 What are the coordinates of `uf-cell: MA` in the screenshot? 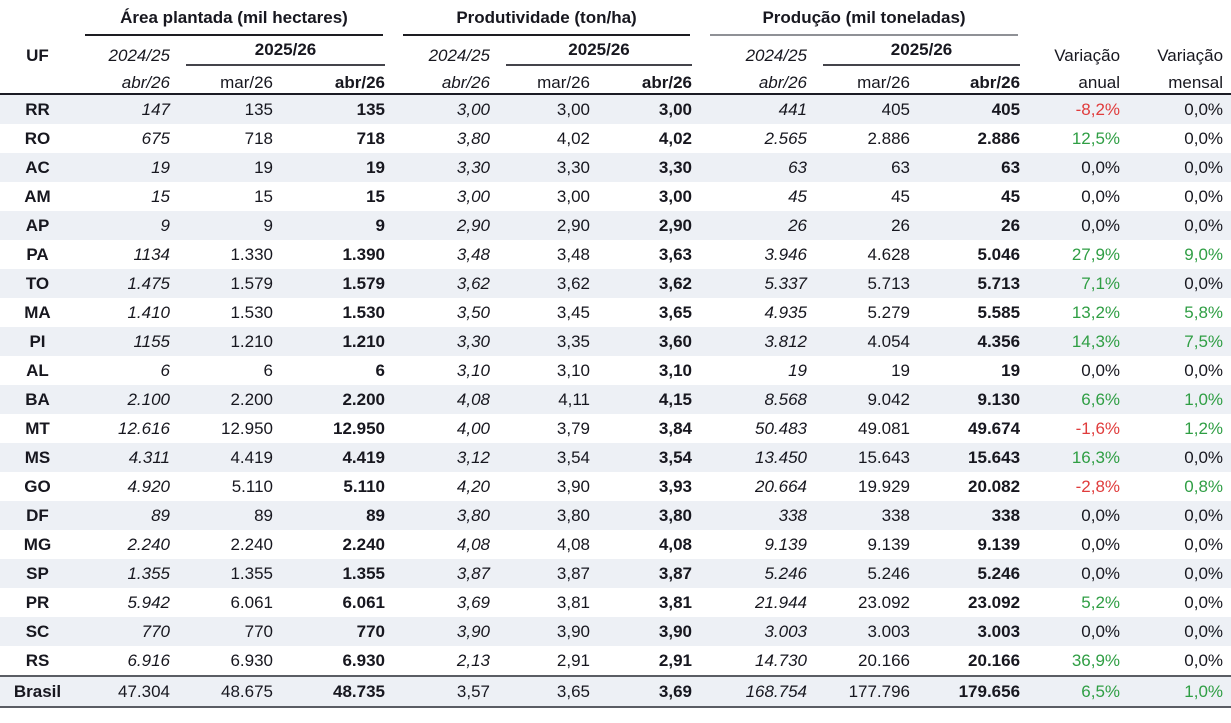 It's located at (37, 312).